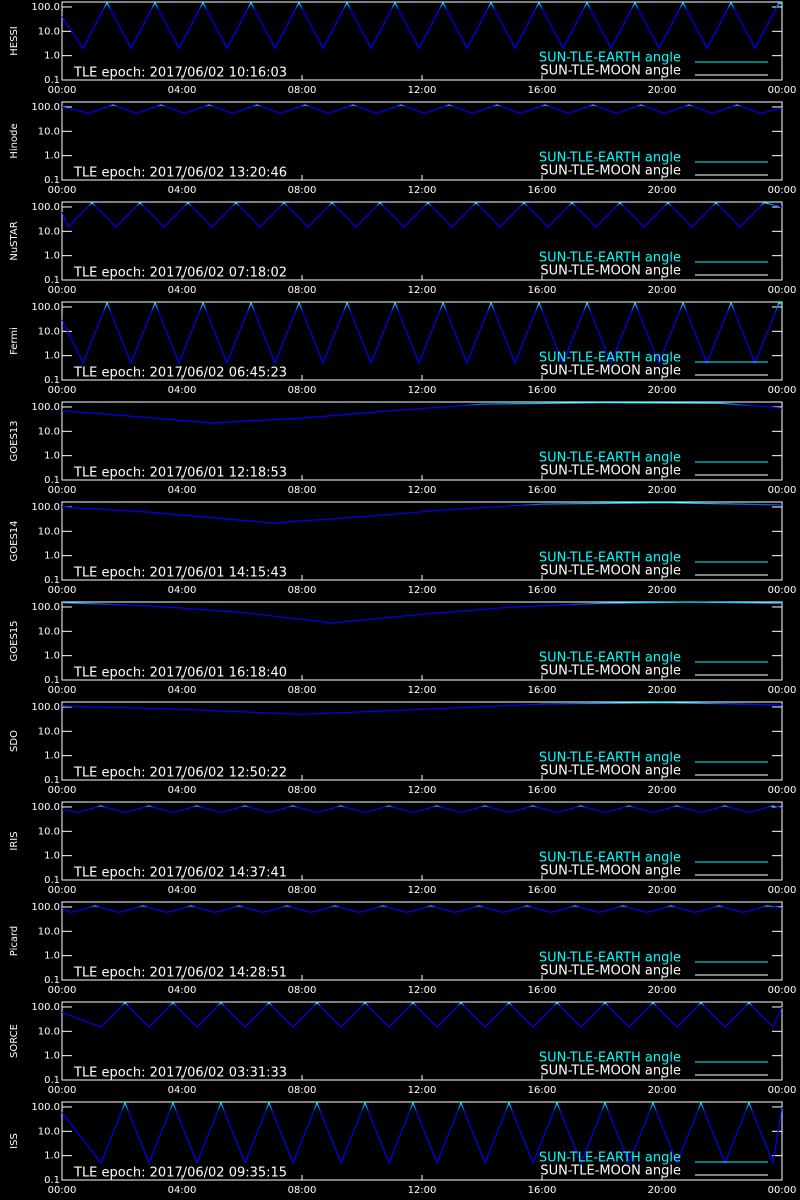 The image size is (800, 1200). I want to click on annotation: TLE epoch: 2017/06/02 09:35:15, so click(180, 1173).